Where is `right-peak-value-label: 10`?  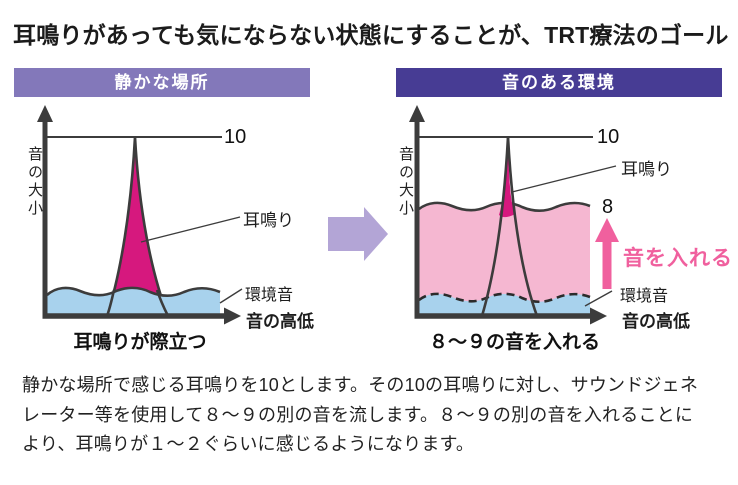 right-peak-value-label: 10 is located at coordinates (608, 137).